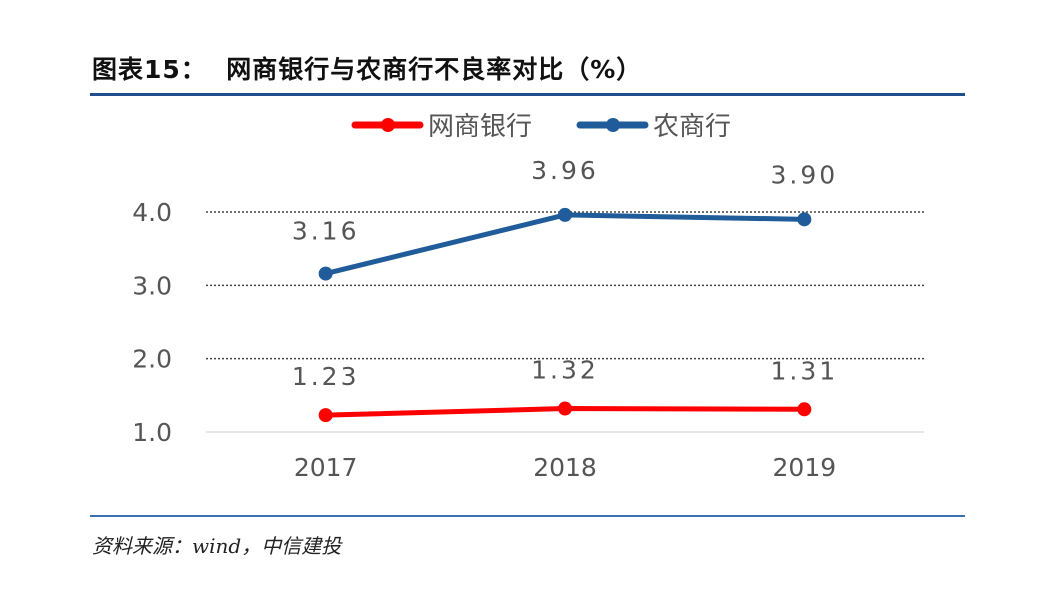 The image size is (1042, 598). What do you see at coordinates (367, 69) in the screenshot?
I see `chart-title: 图表15： 网商银行与农商行不良率对比（%）` at bounding box center [367, 69].